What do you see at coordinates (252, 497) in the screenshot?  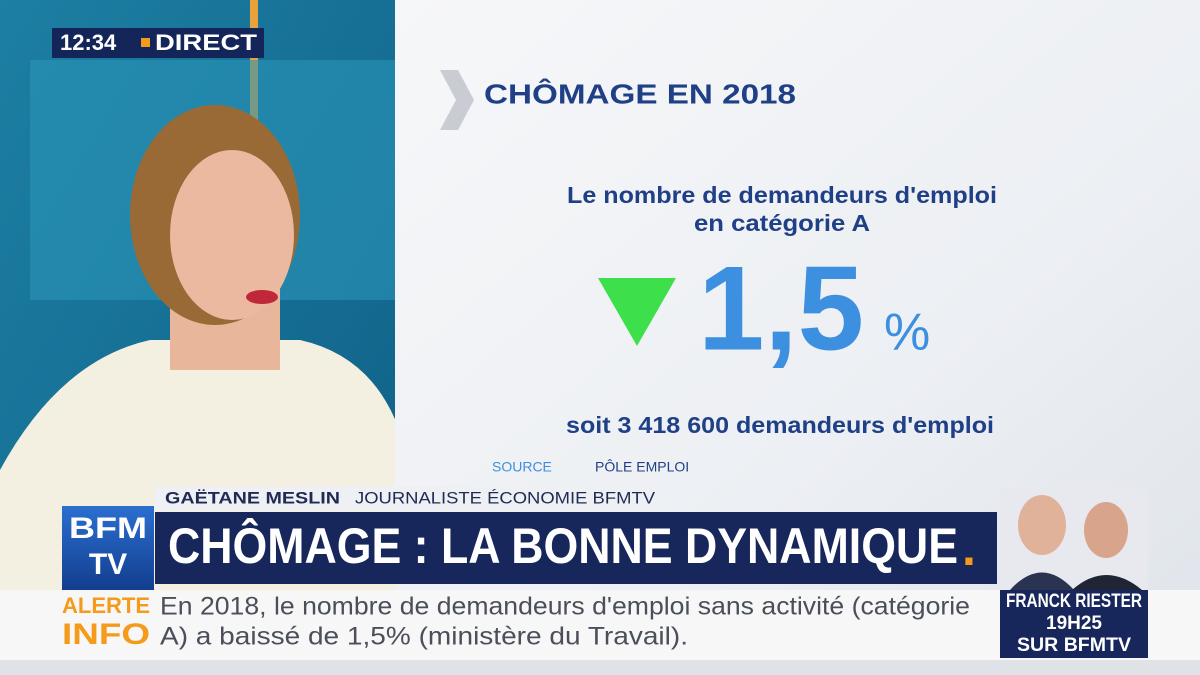 I see `speaker-name: GAËTANE MESLIN` at bounding box center [252, 497].